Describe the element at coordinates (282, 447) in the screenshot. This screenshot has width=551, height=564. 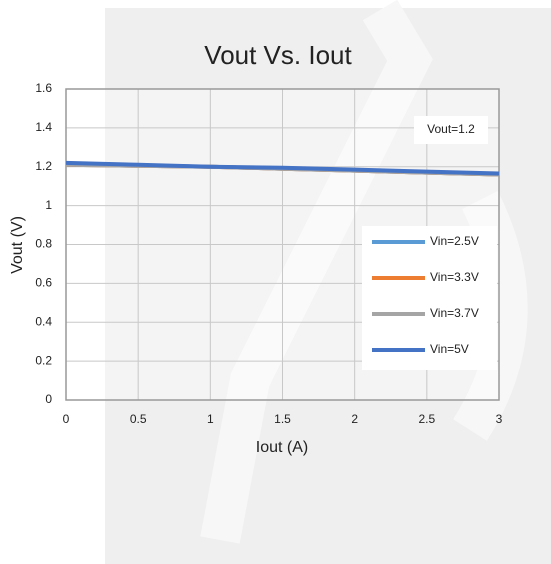
I see `x-axis-title: Iout (A)` at that location.